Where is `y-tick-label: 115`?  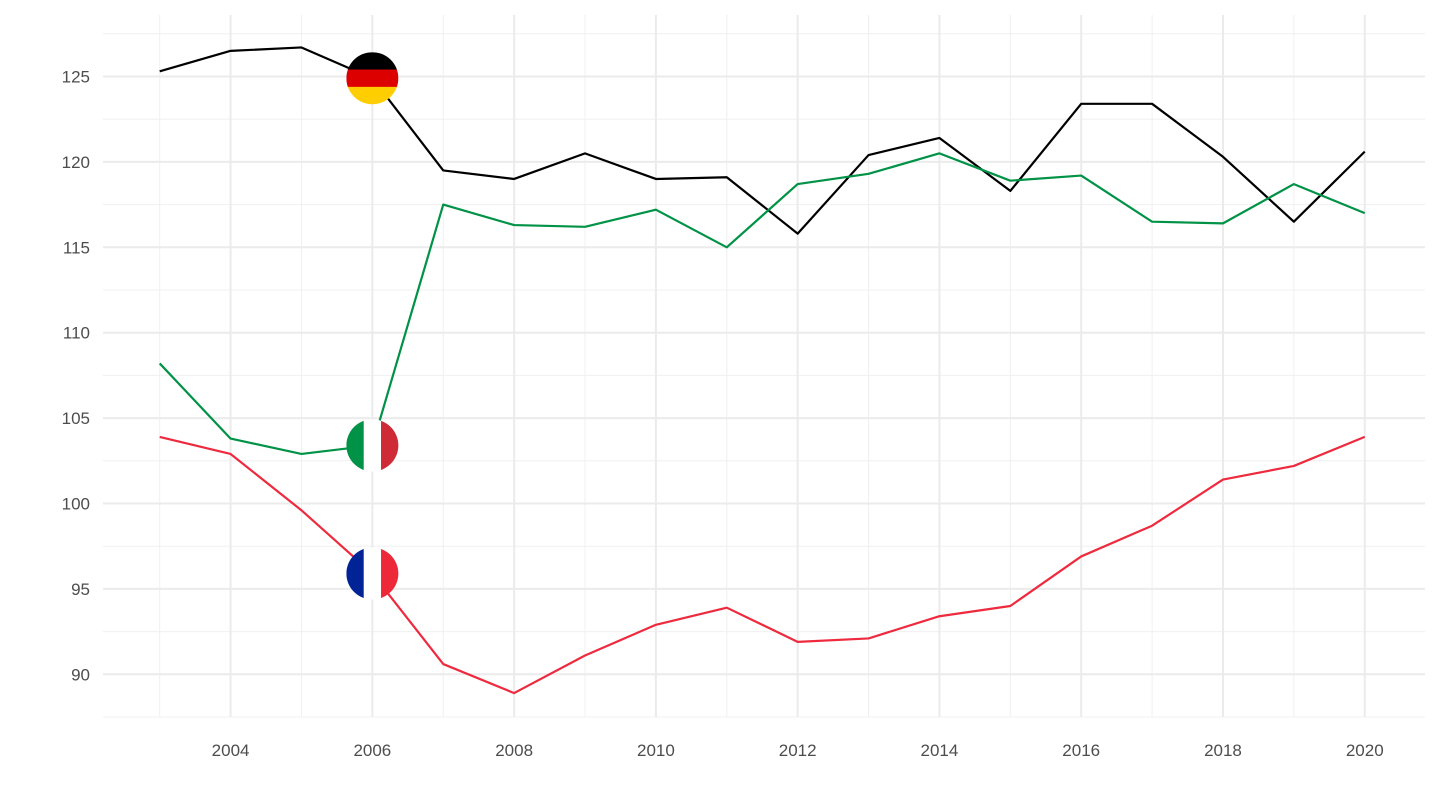 y-tick-label: 115 is located at coordinates (76, 247).